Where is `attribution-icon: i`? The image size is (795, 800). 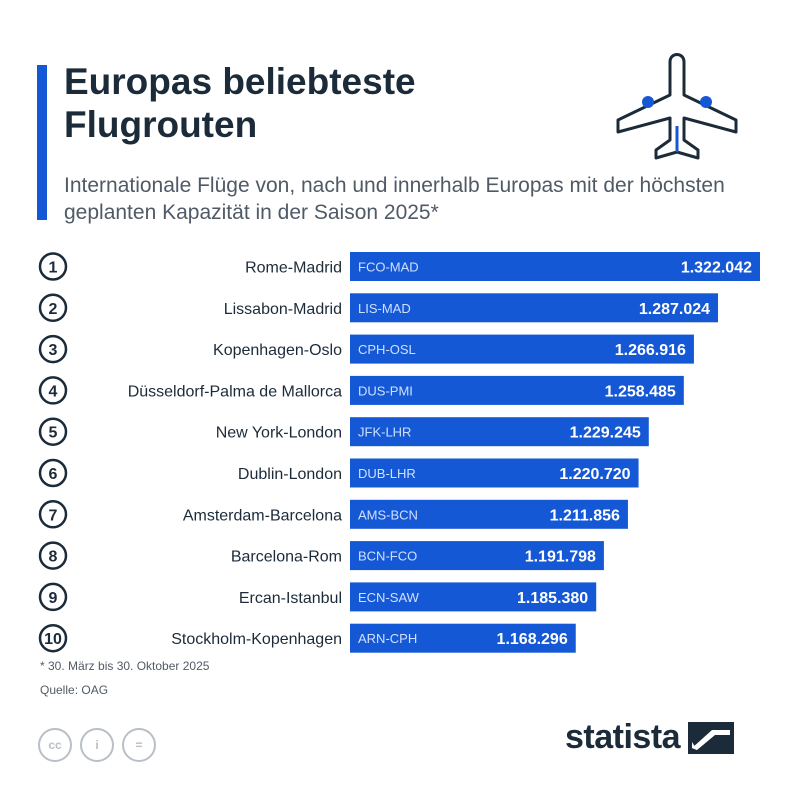
attribution-icon: i is located at coordinates (97, 745).